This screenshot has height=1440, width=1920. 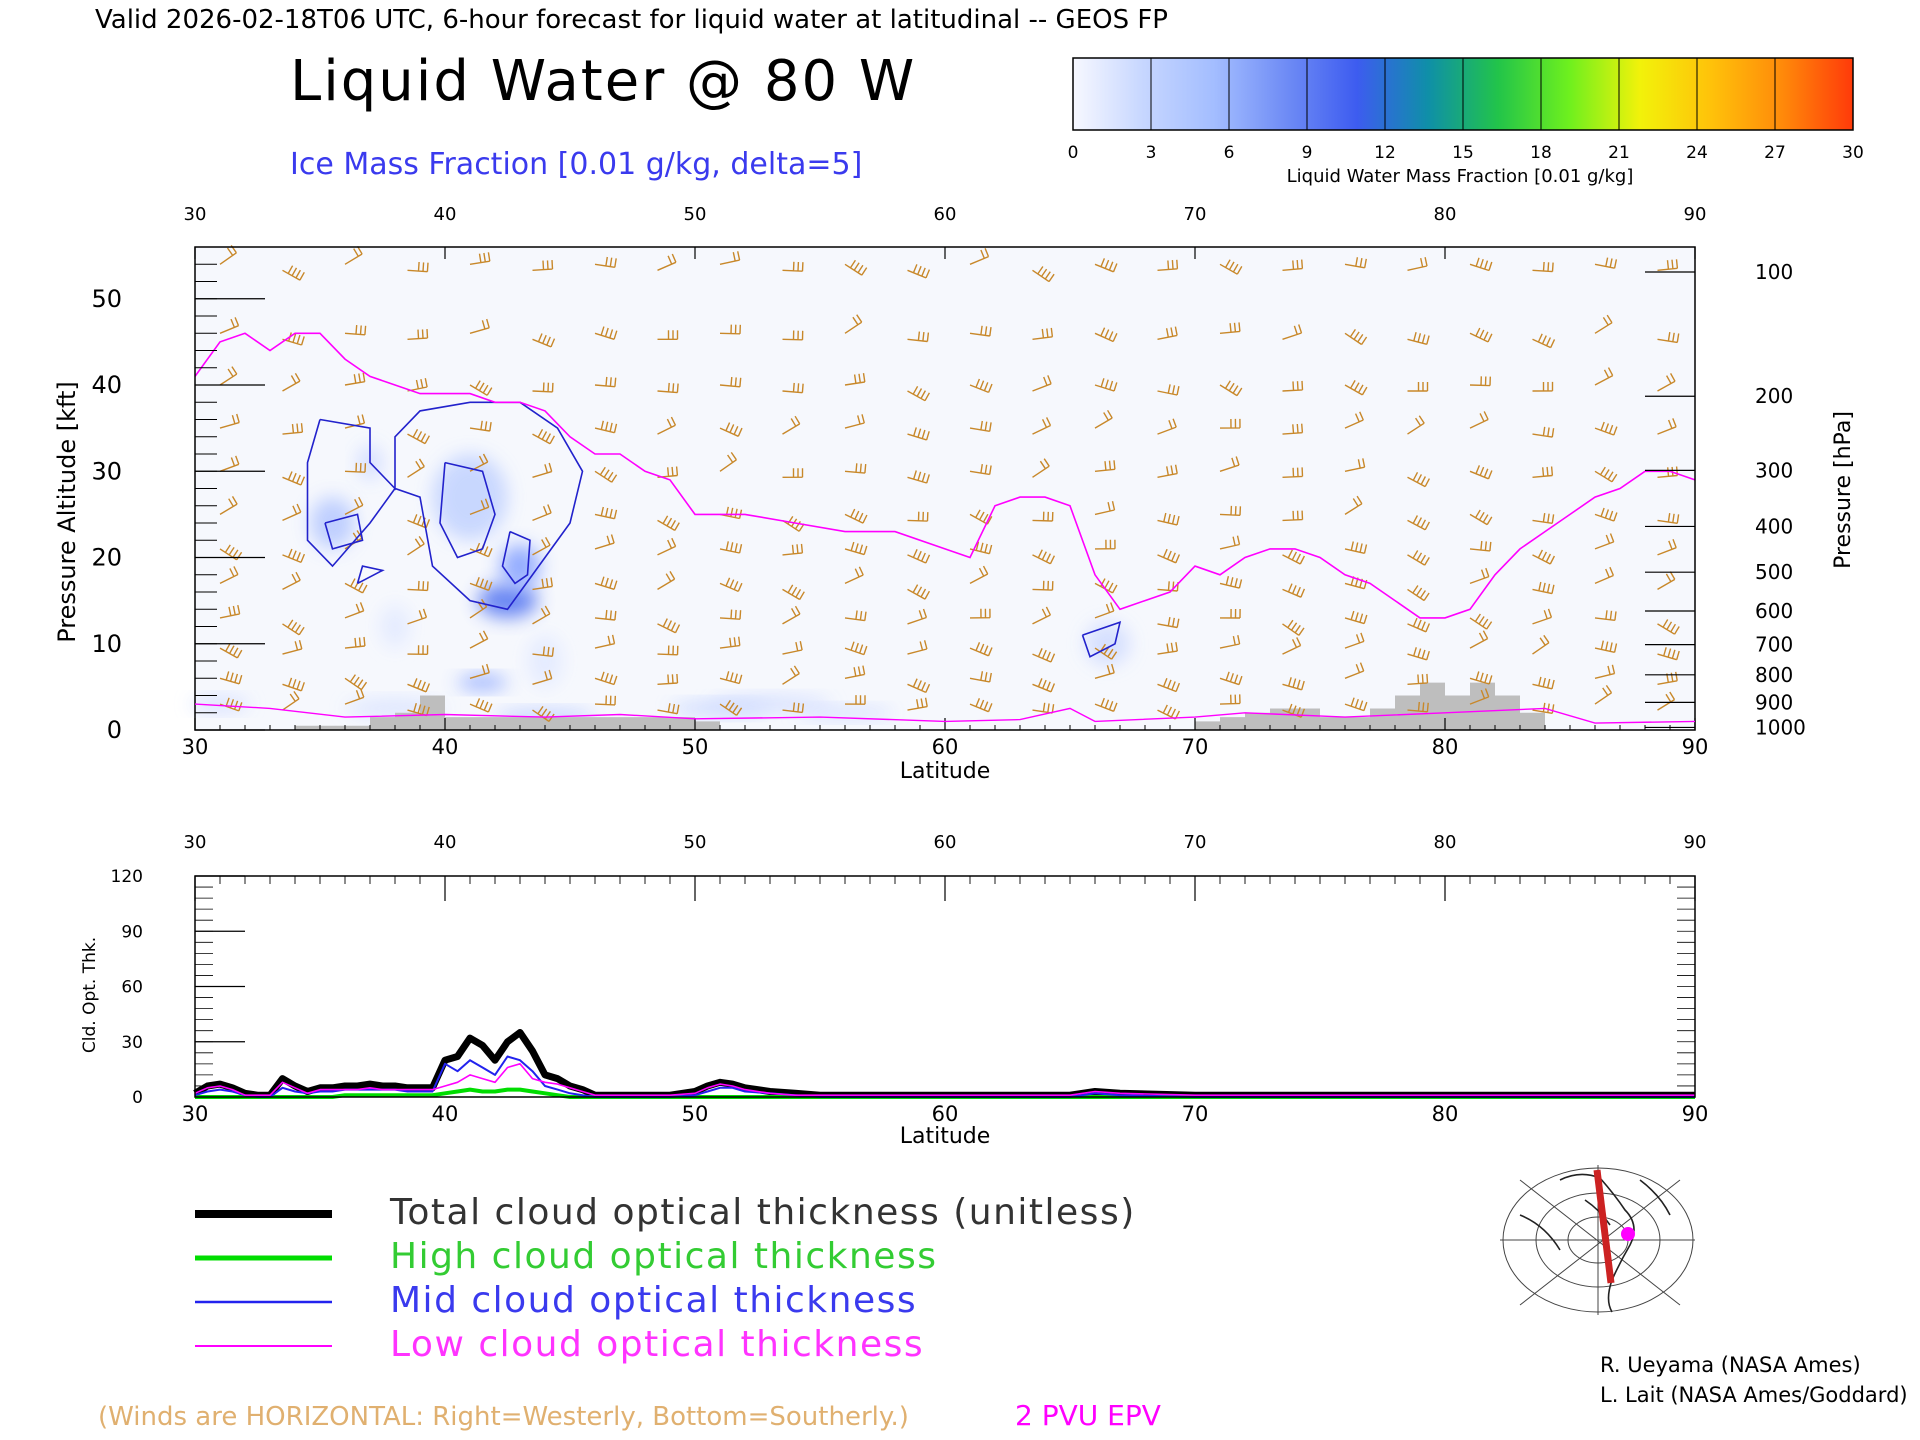 I want to click on colorbar-tick-label: 9, so click(x=1307, y=153).